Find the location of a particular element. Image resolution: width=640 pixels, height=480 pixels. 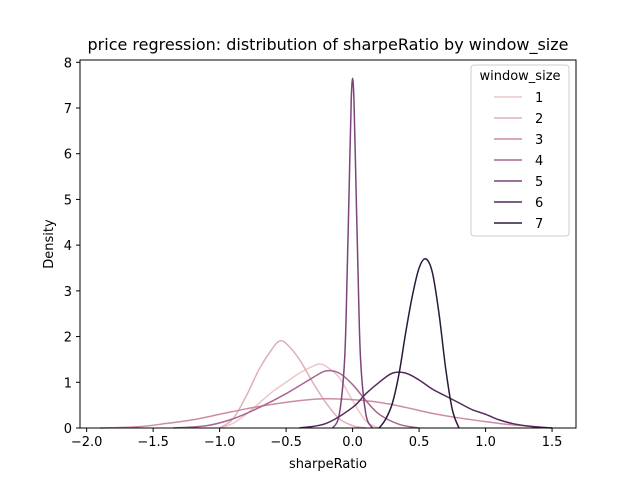

legend-label-6: 6 is located at coordinates (539, 203).